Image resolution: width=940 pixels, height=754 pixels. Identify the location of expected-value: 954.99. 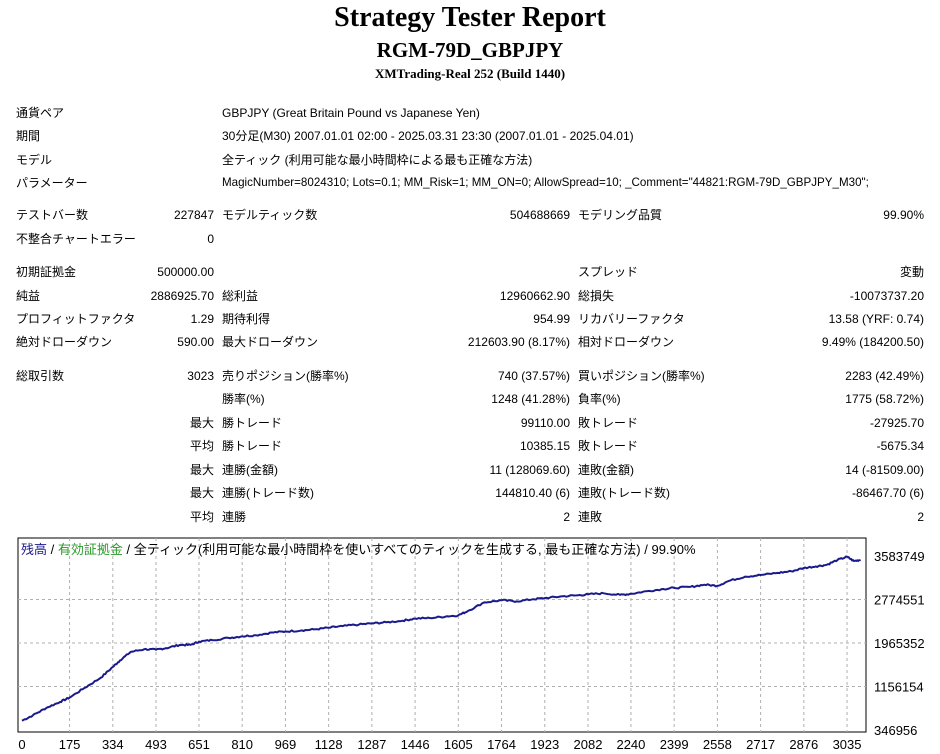
(551, 319).